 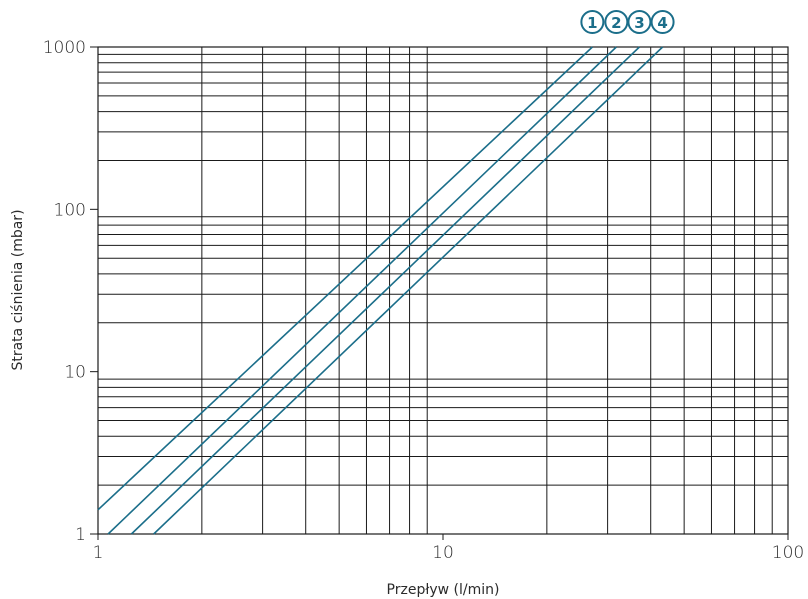 I want to click on y-axis-label: Strata ciśnienia (mbar), so click(x=18, y=289).